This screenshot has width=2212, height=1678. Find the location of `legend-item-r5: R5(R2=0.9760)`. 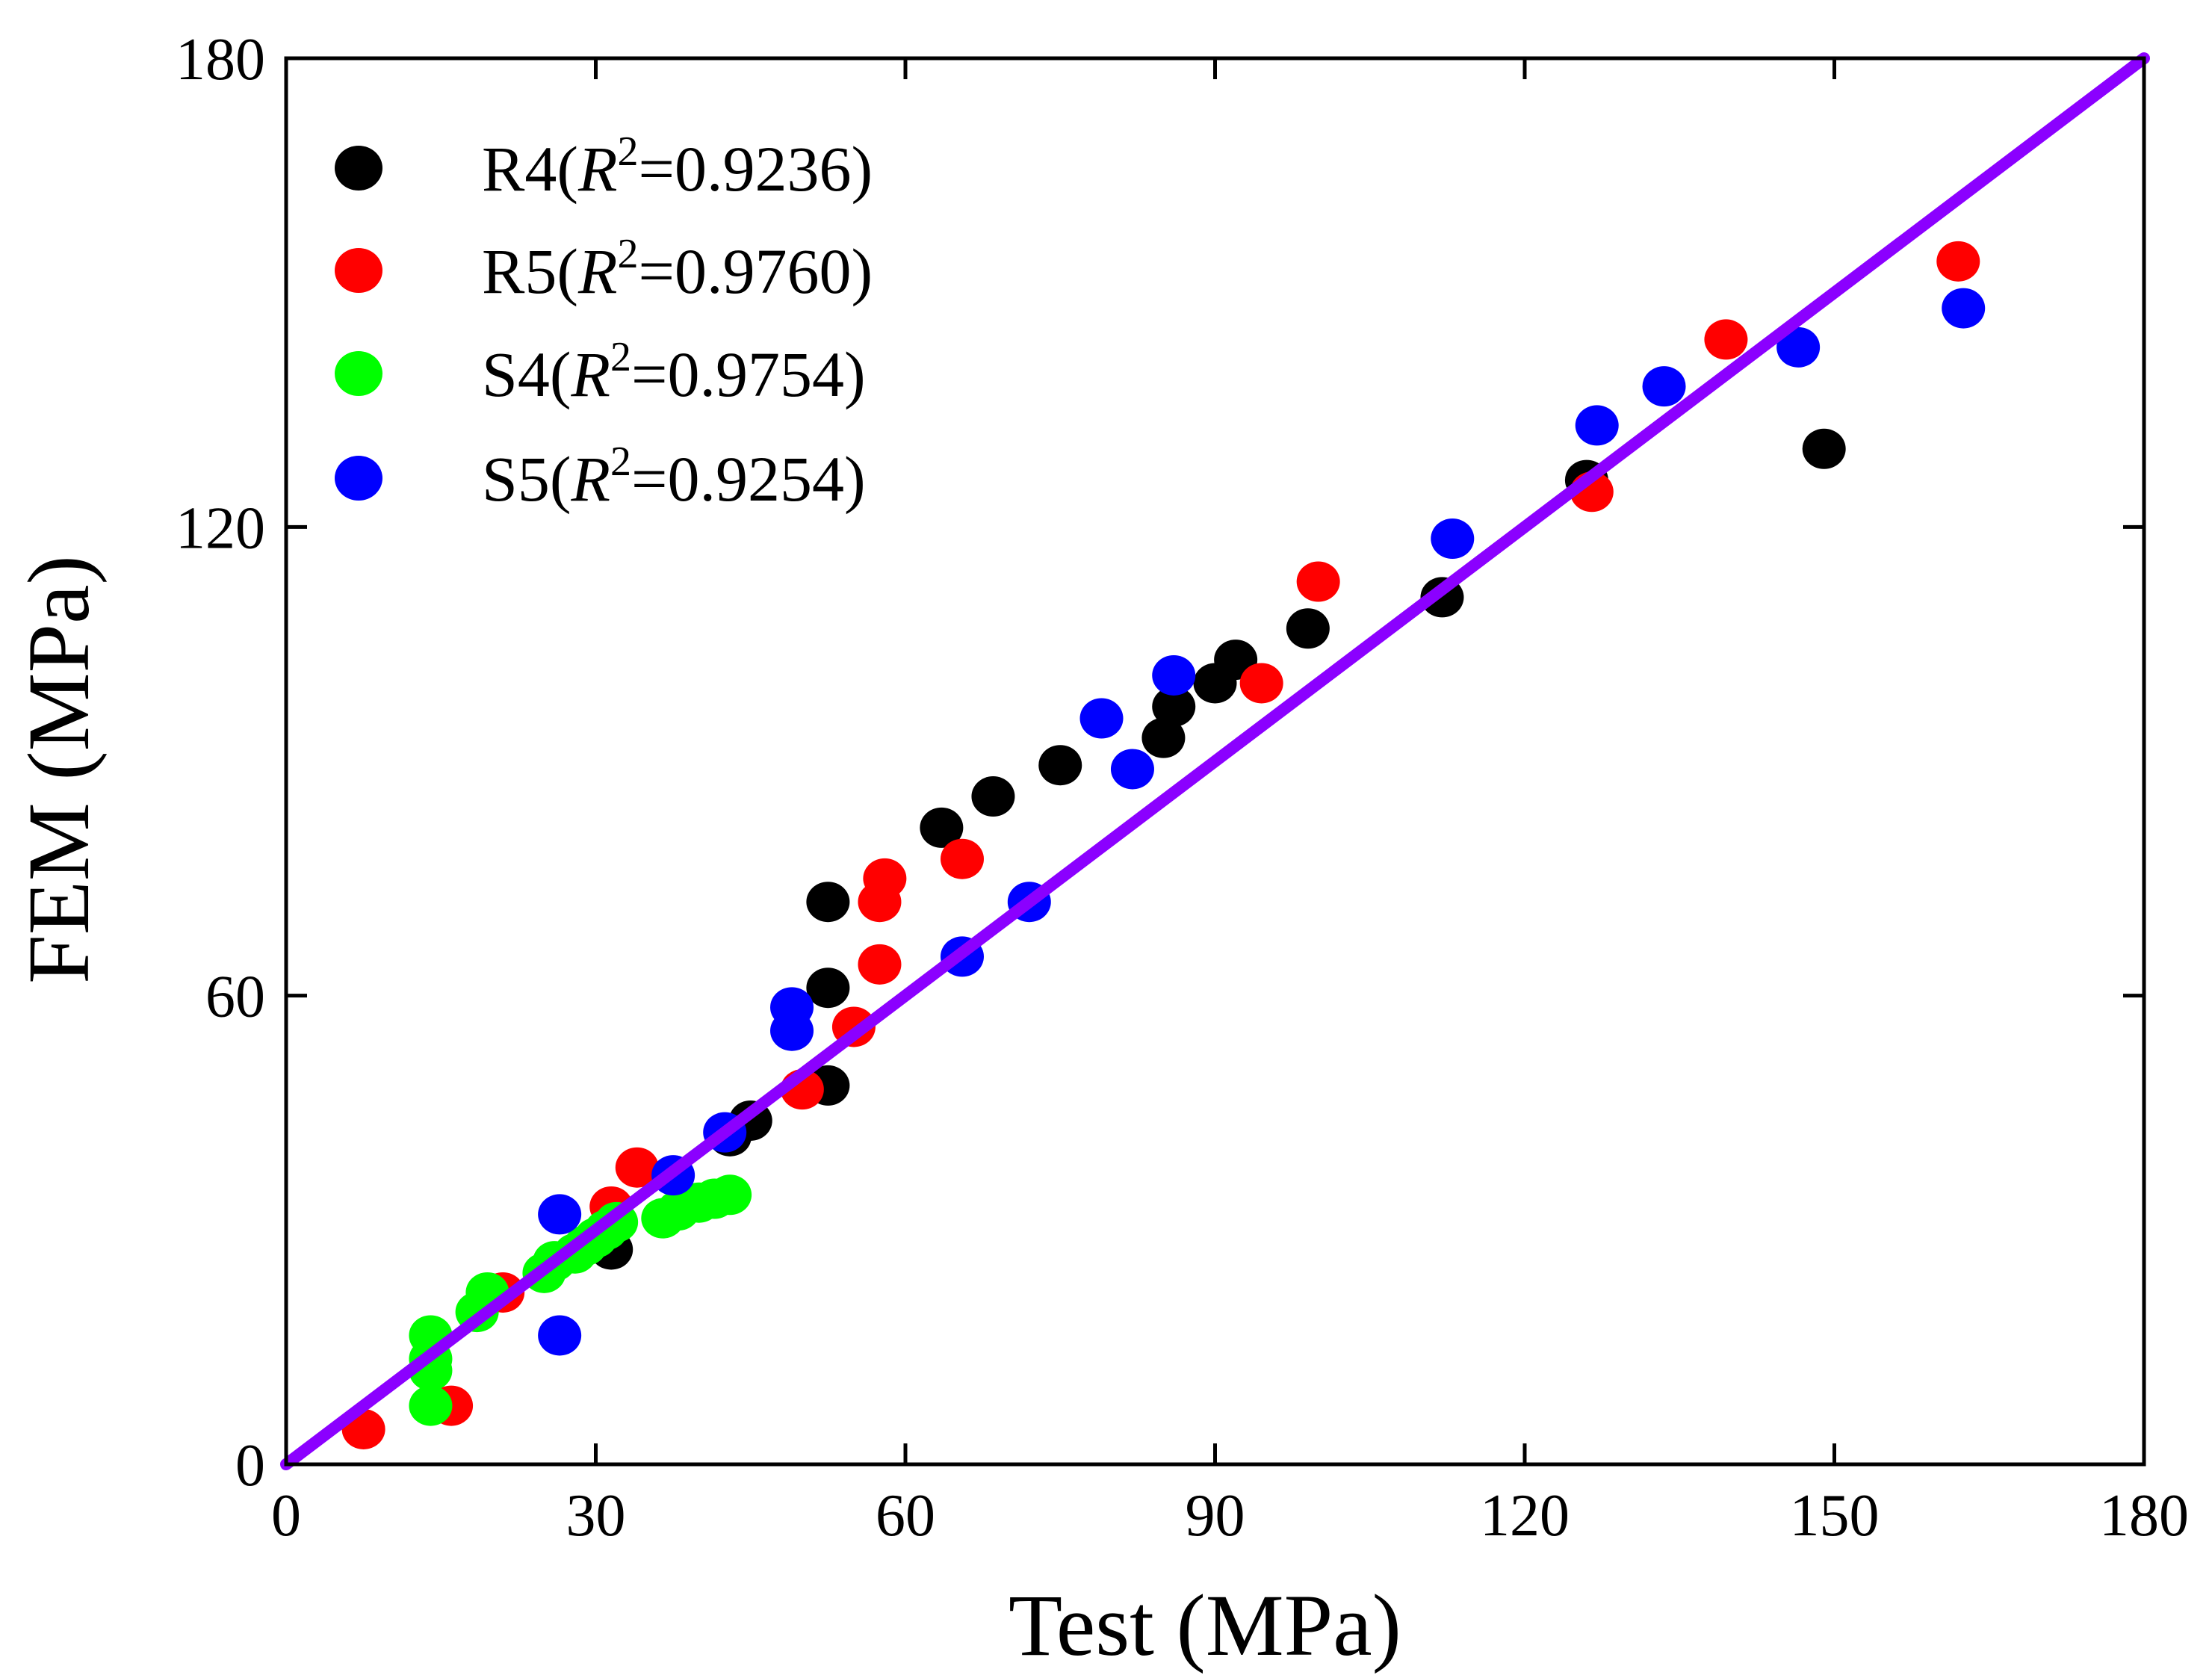

legend-item-r5: R5(R2=0.9760) is located at coordinates (604, 269).